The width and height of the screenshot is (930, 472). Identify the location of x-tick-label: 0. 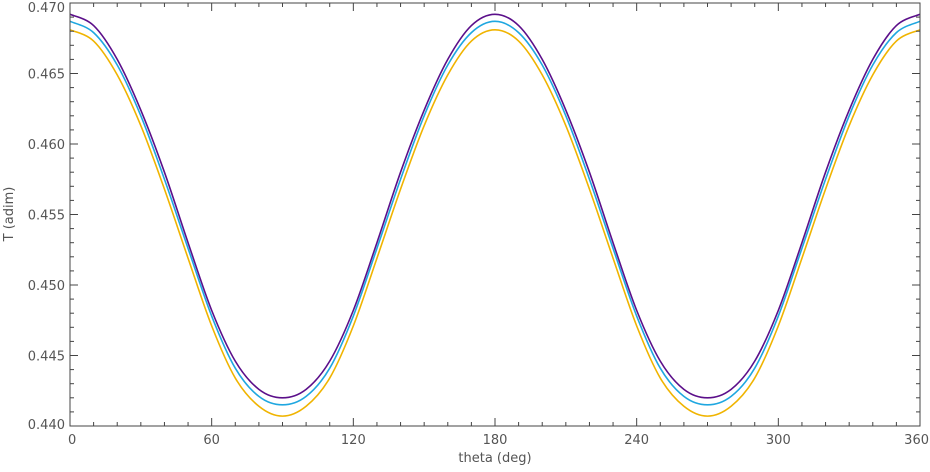
(72, 440).